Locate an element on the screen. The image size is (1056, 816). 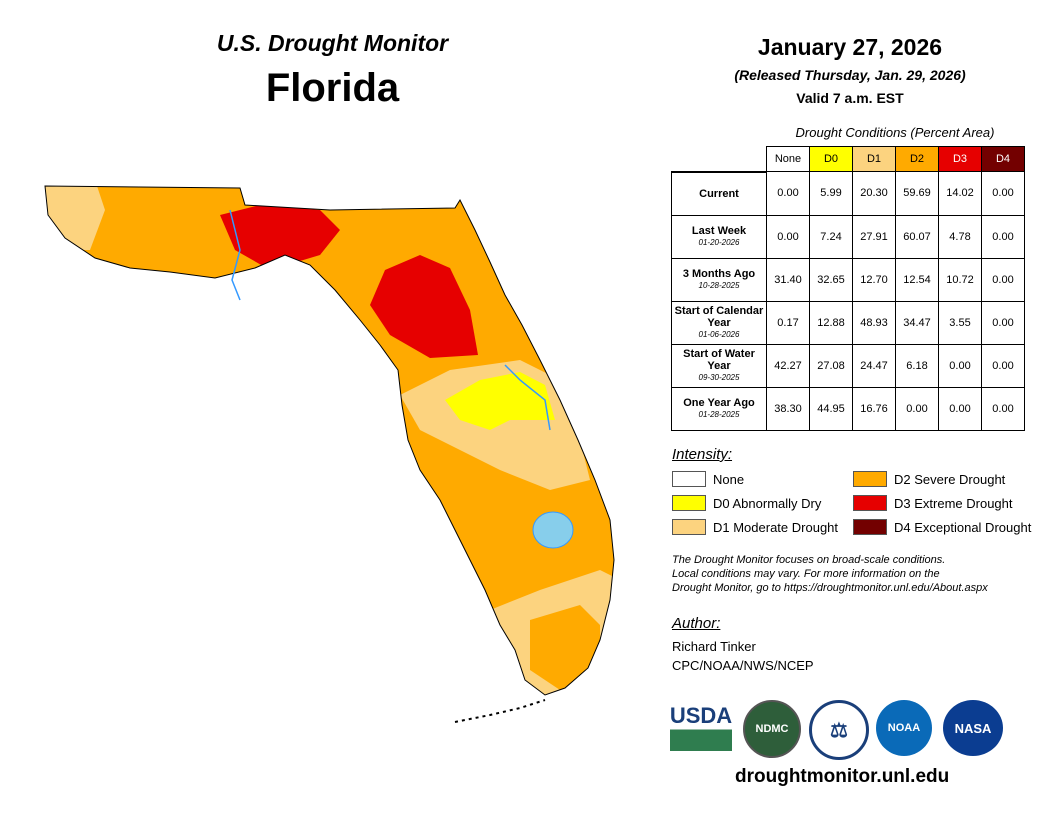
author-org: CPC/NOAA/NWS/NCEP is located at coordinates (743, 665).